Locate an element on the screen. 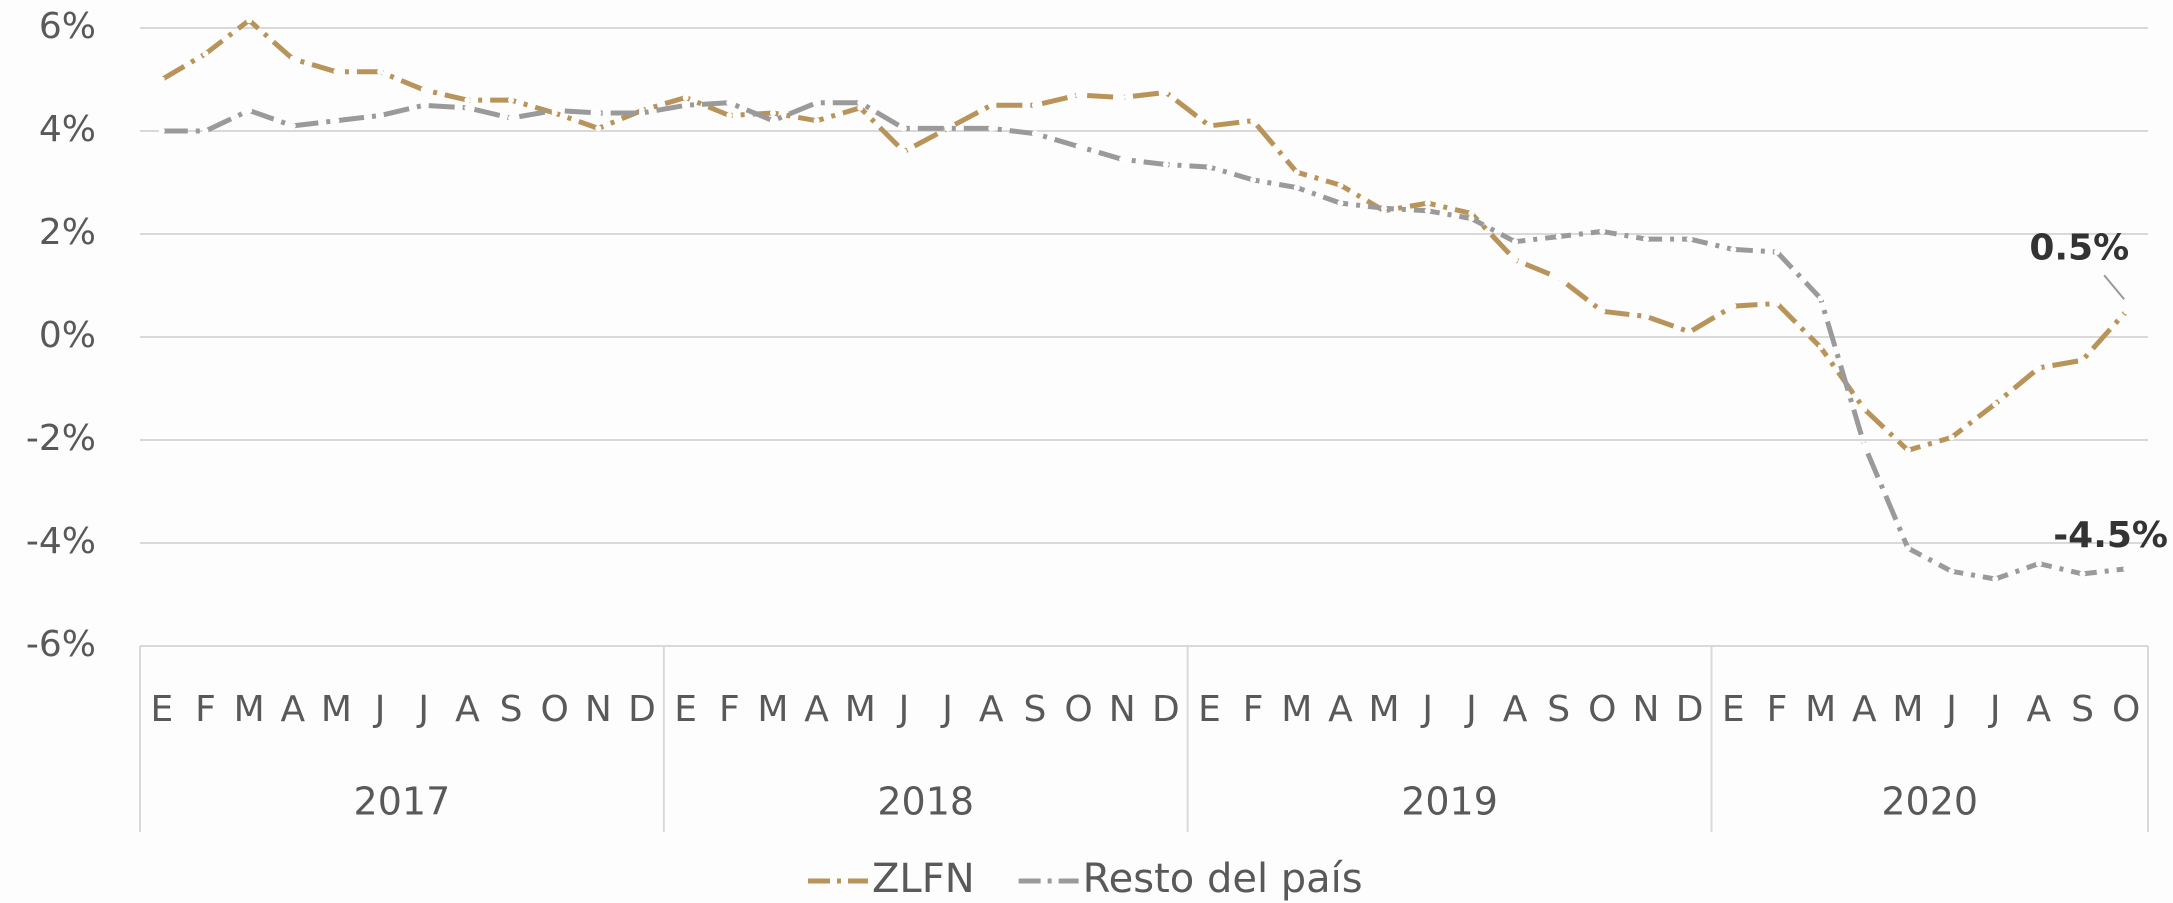  data-label: 0.5% is located at coordinates (2079, 247).